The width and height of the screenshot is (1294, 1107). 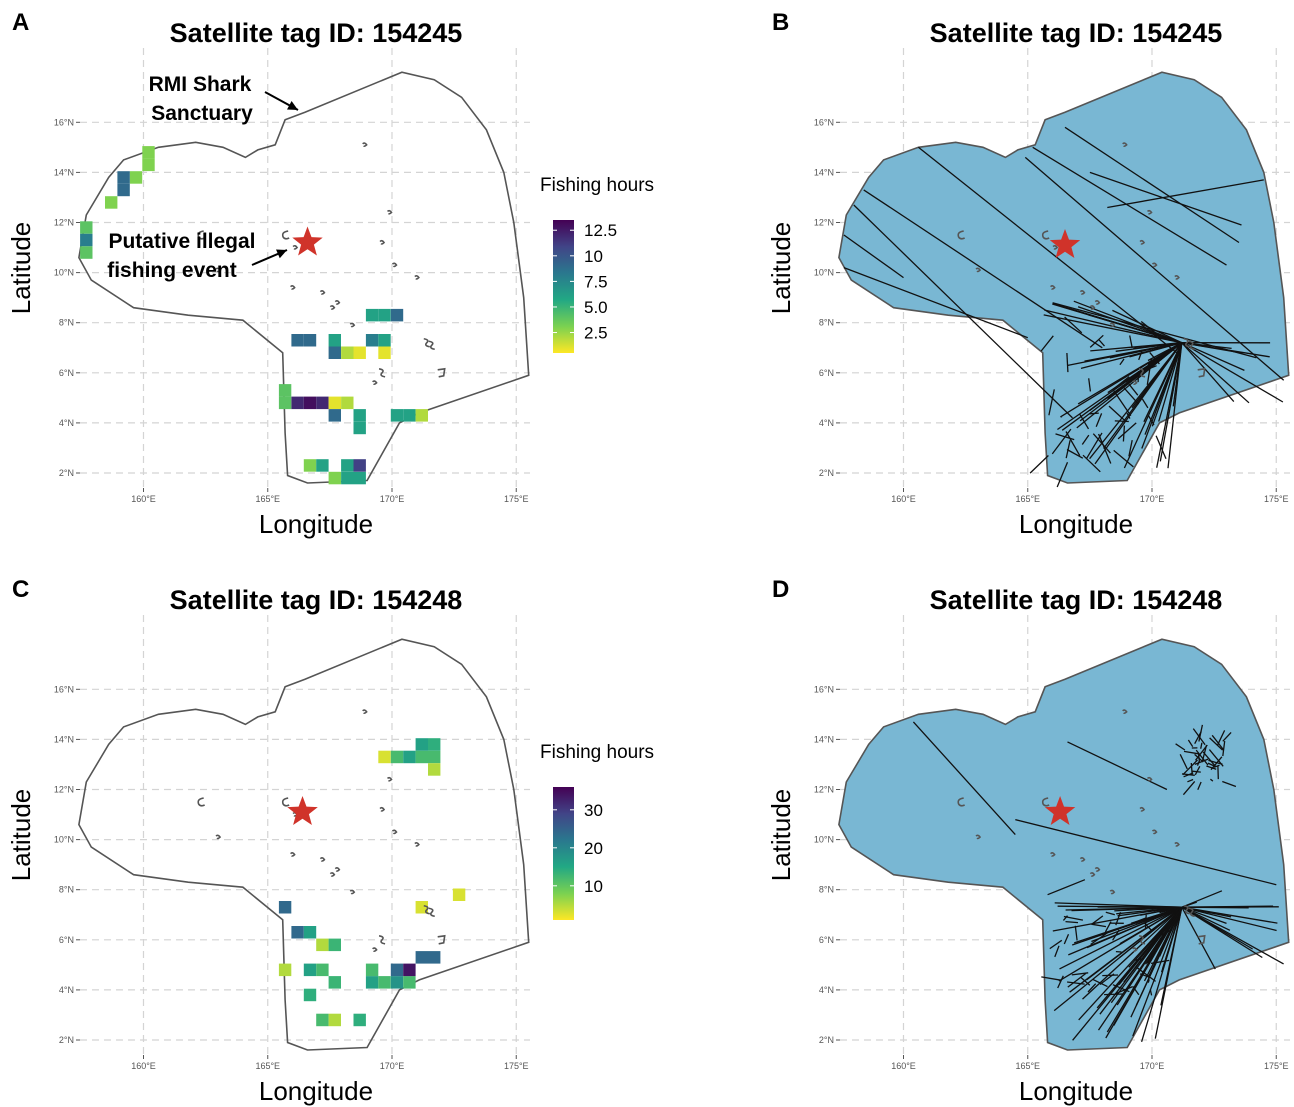 I want to click on y-tick-label: 12°N, so click(x=824, y=790).